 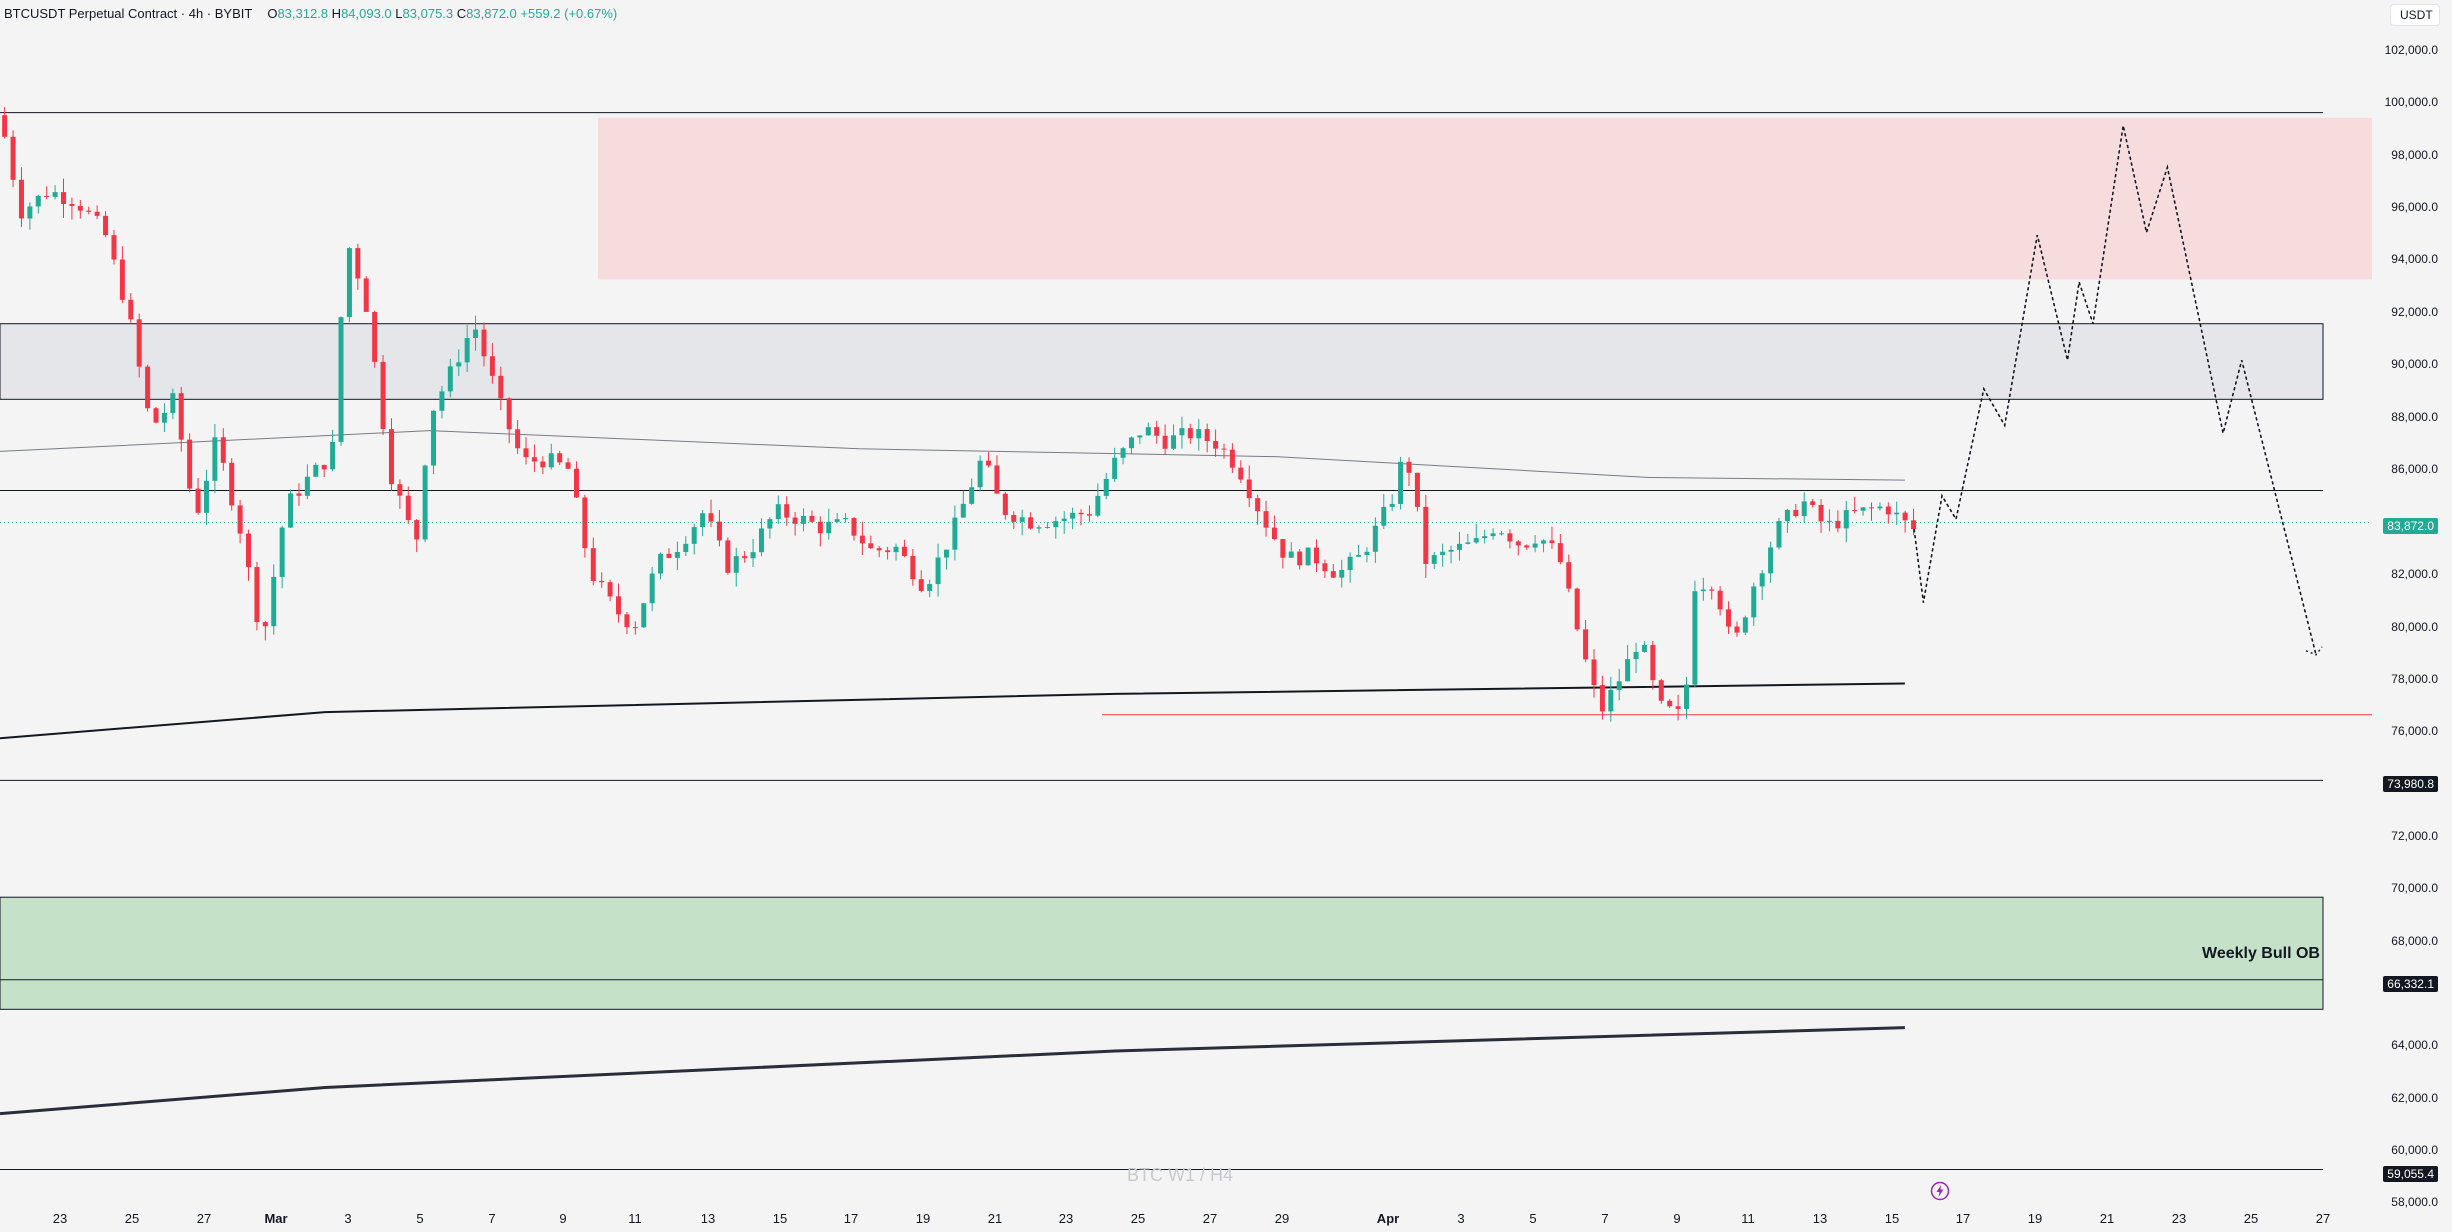 What do you see at coordinates (1180, 1175) in the screenshot?
I see `chart-watermark: BTC W1 / H4` at bounding box center [1180, 1175].